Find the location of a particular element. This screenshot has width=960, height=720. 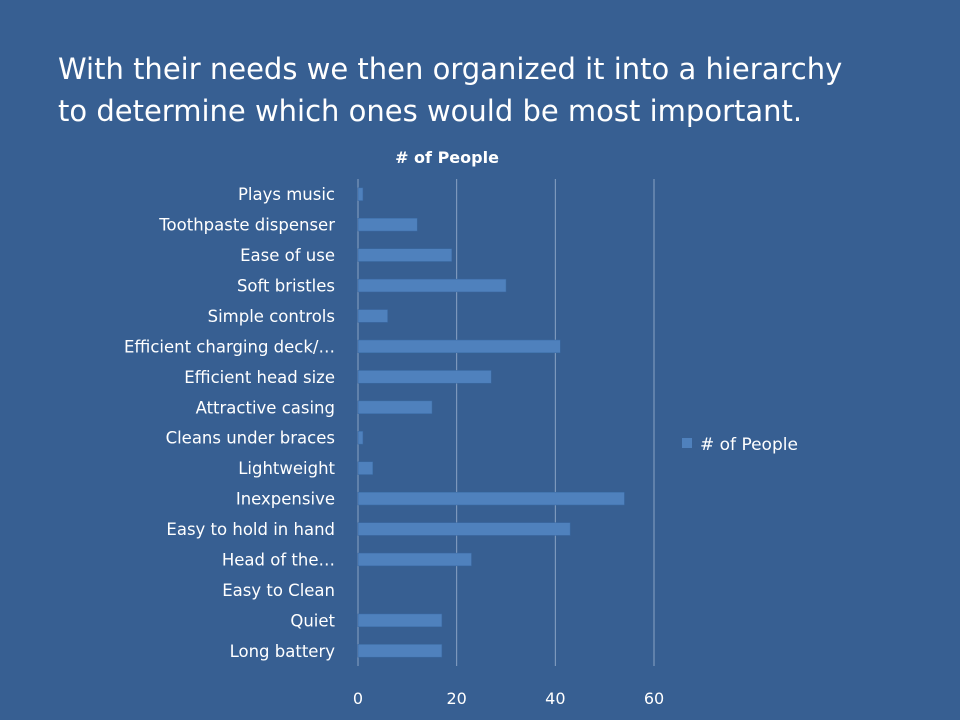

category-label: Easy to Clean is located at coordinates (278, 590).